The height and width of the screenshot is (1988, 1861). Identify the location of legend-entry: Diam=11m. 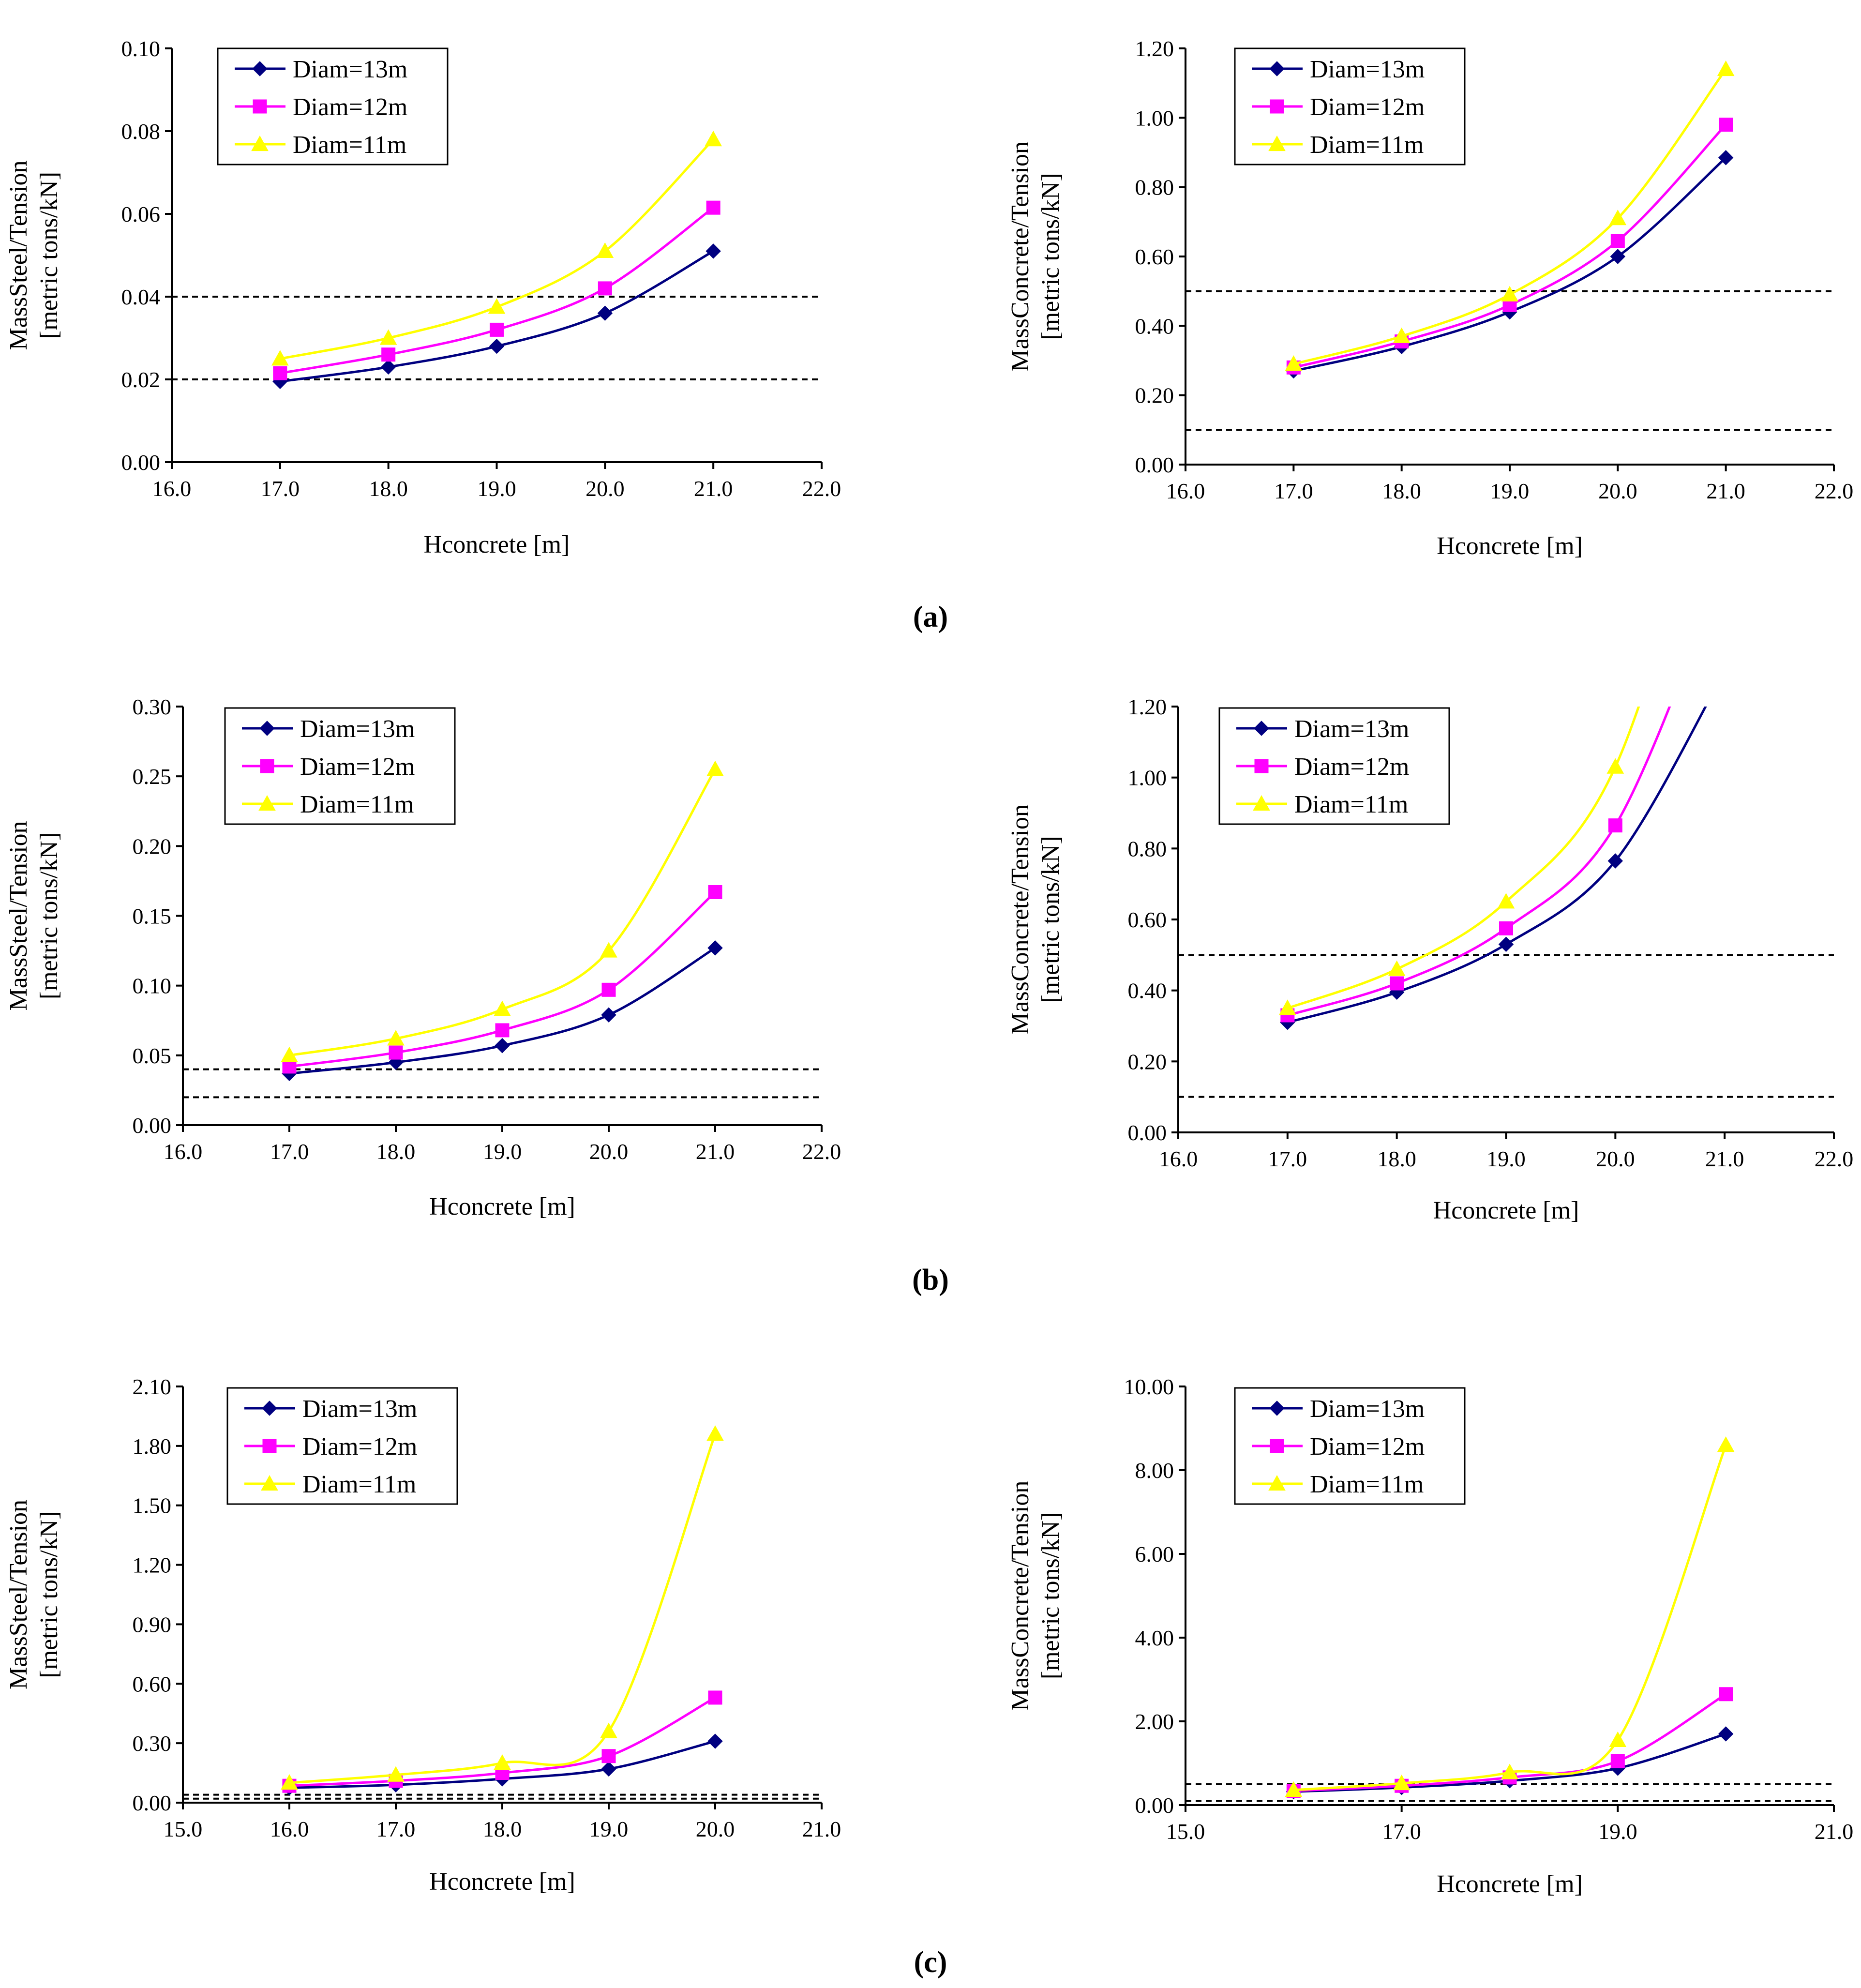
(349, 145).